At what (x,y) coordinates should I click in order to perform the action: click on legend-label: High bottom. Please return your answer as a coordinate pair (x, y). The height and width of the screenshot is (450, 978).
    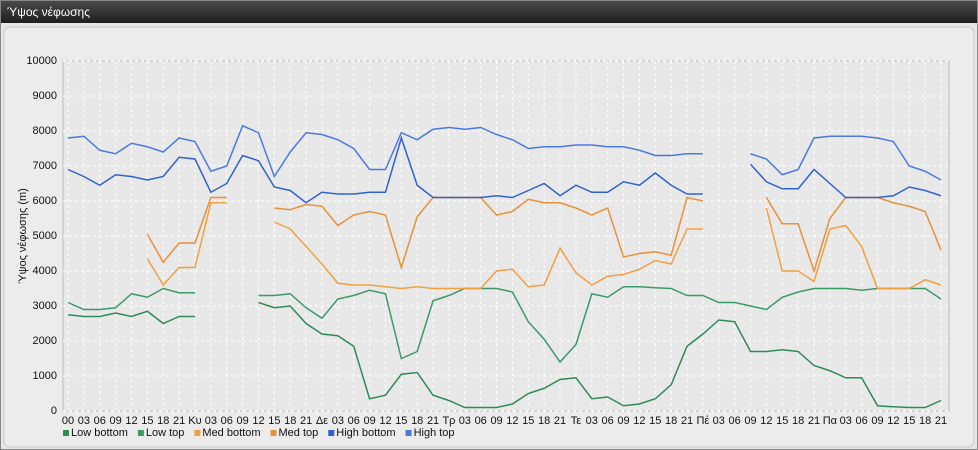
    Looking at the image, I should click on (365, 433).